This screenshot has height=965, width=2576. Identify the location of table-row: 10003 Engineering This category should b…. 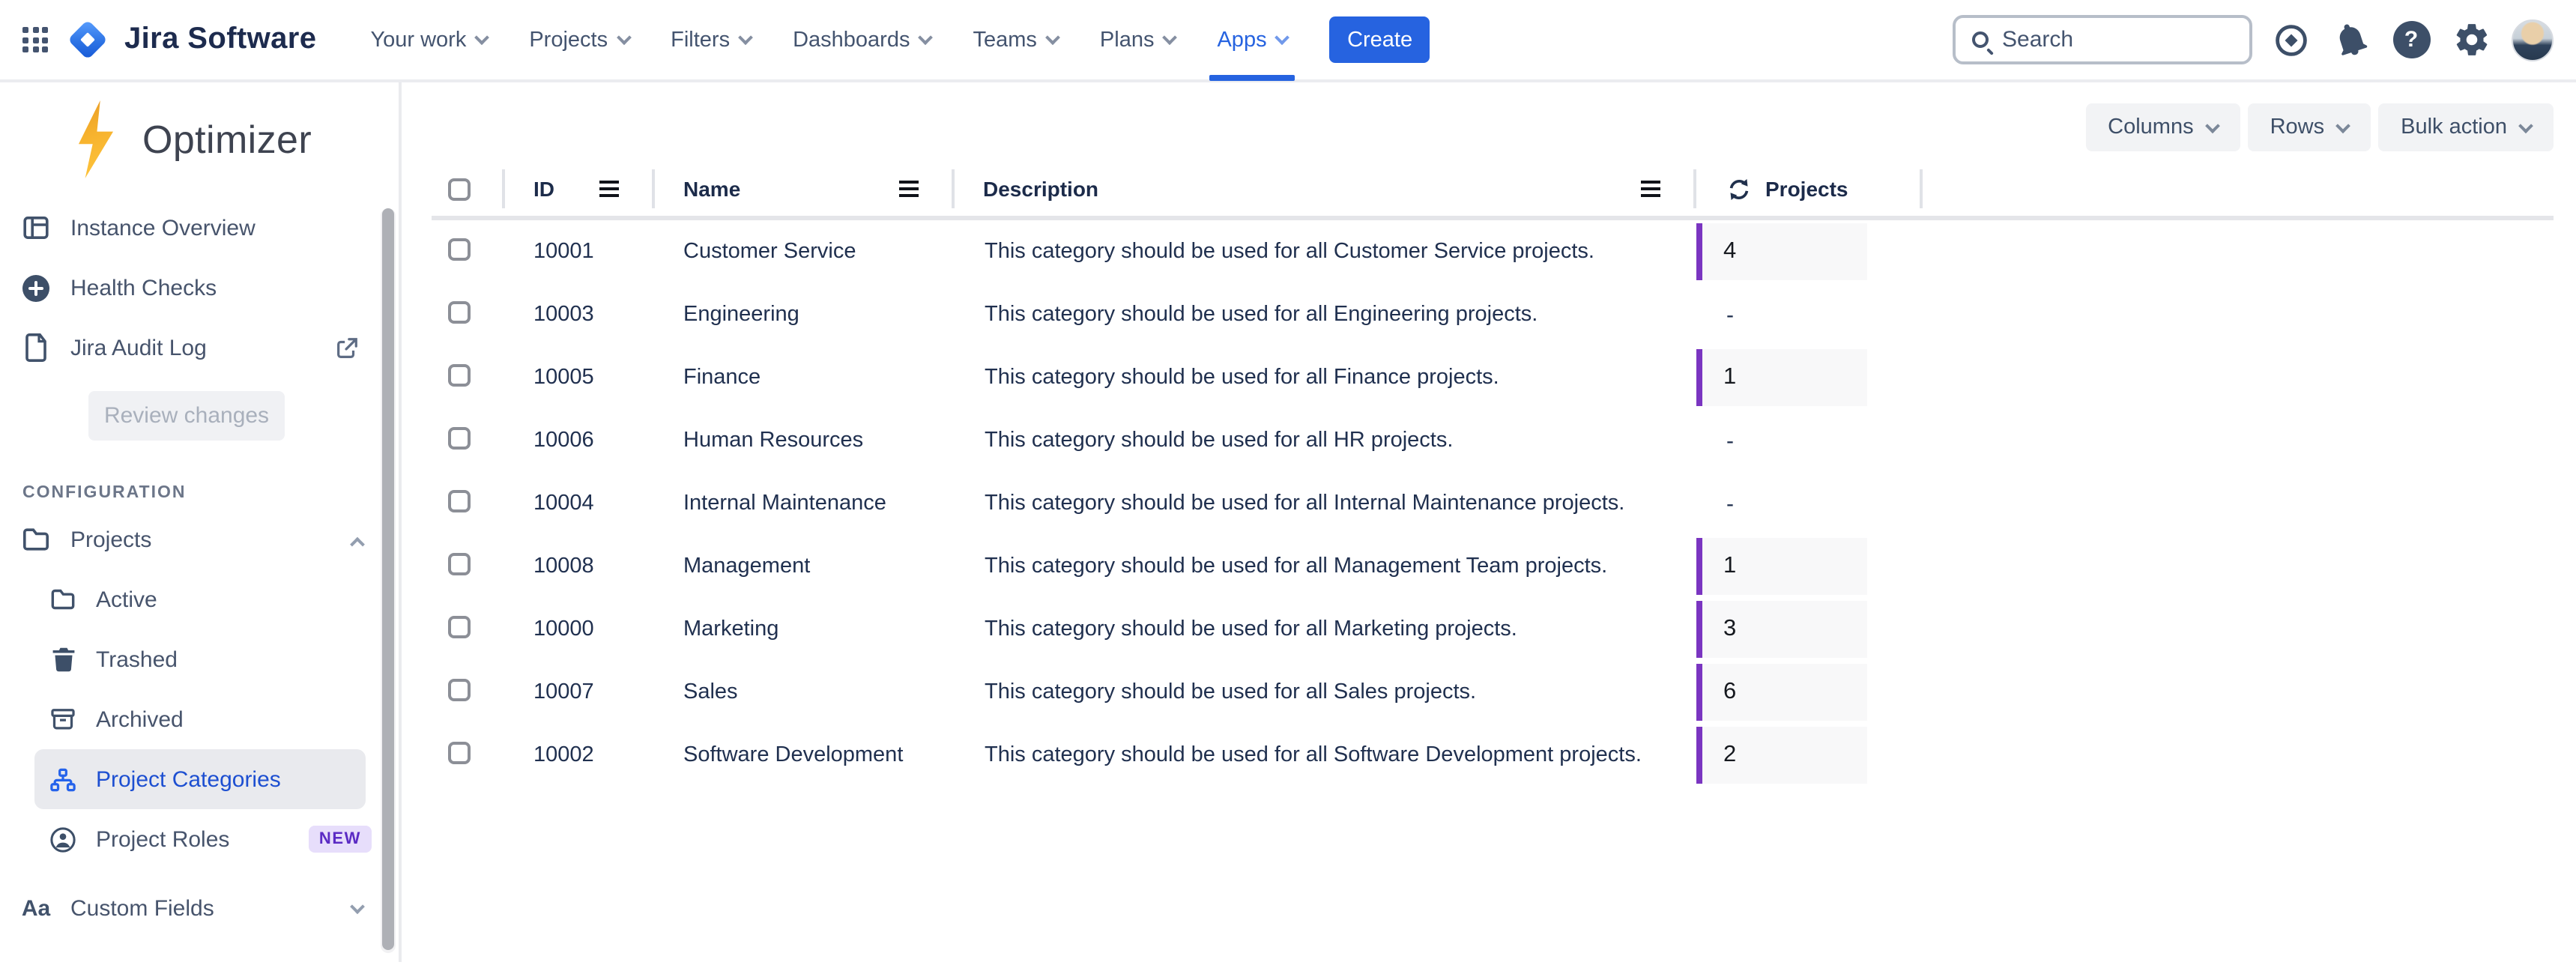
(1493, 314).